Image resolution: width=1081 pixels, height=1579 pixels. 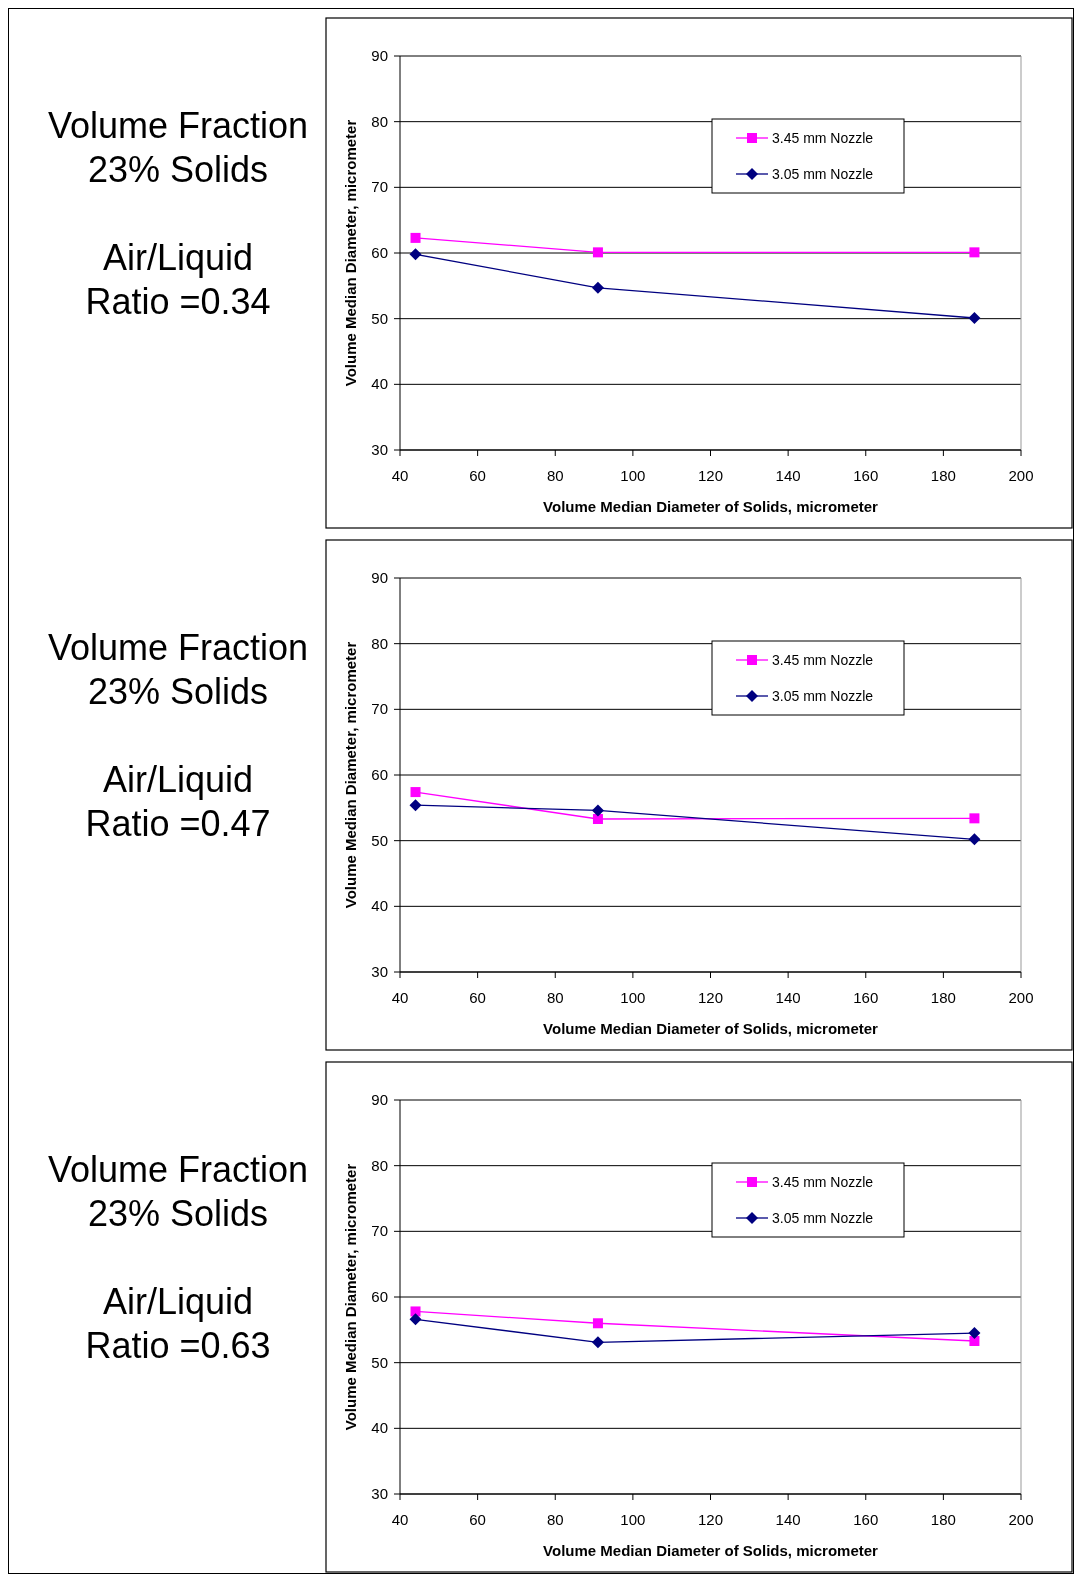 What do you see at coordinates (178, 1323) in the screenshot?
I see `text: Air/Liquid Ratio =0.63` at bounding box center [178, 1323].